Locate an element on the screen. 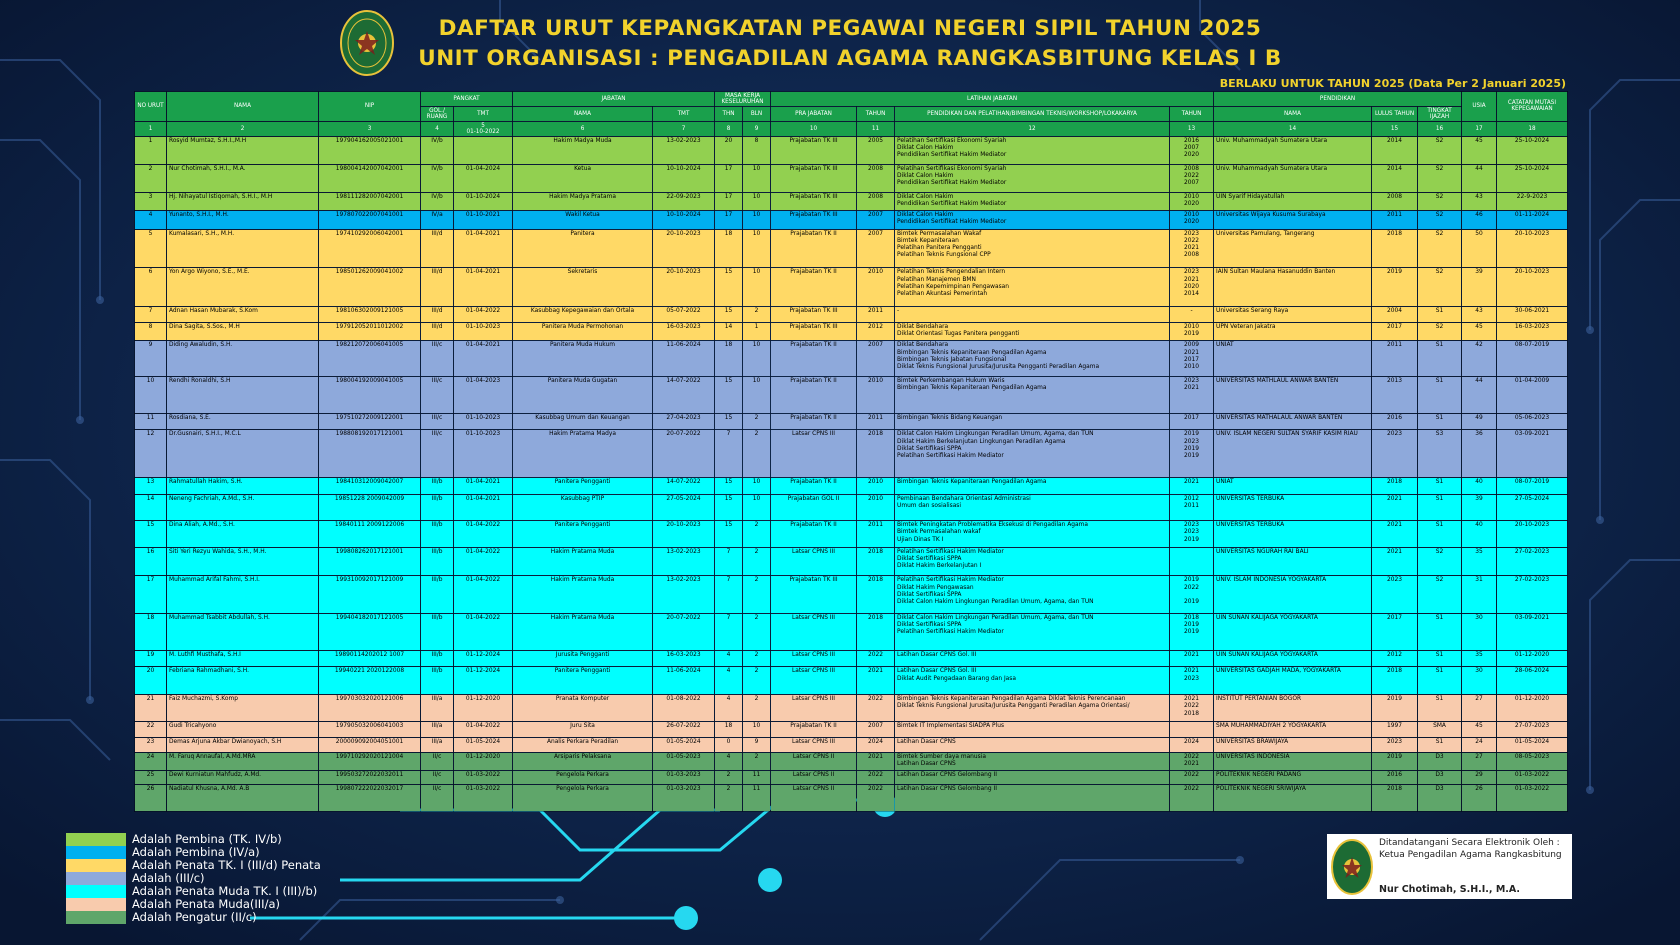  cell-nama: Adnan Hasan Mubarak, S.Kom is located at coordinates (242, 314).